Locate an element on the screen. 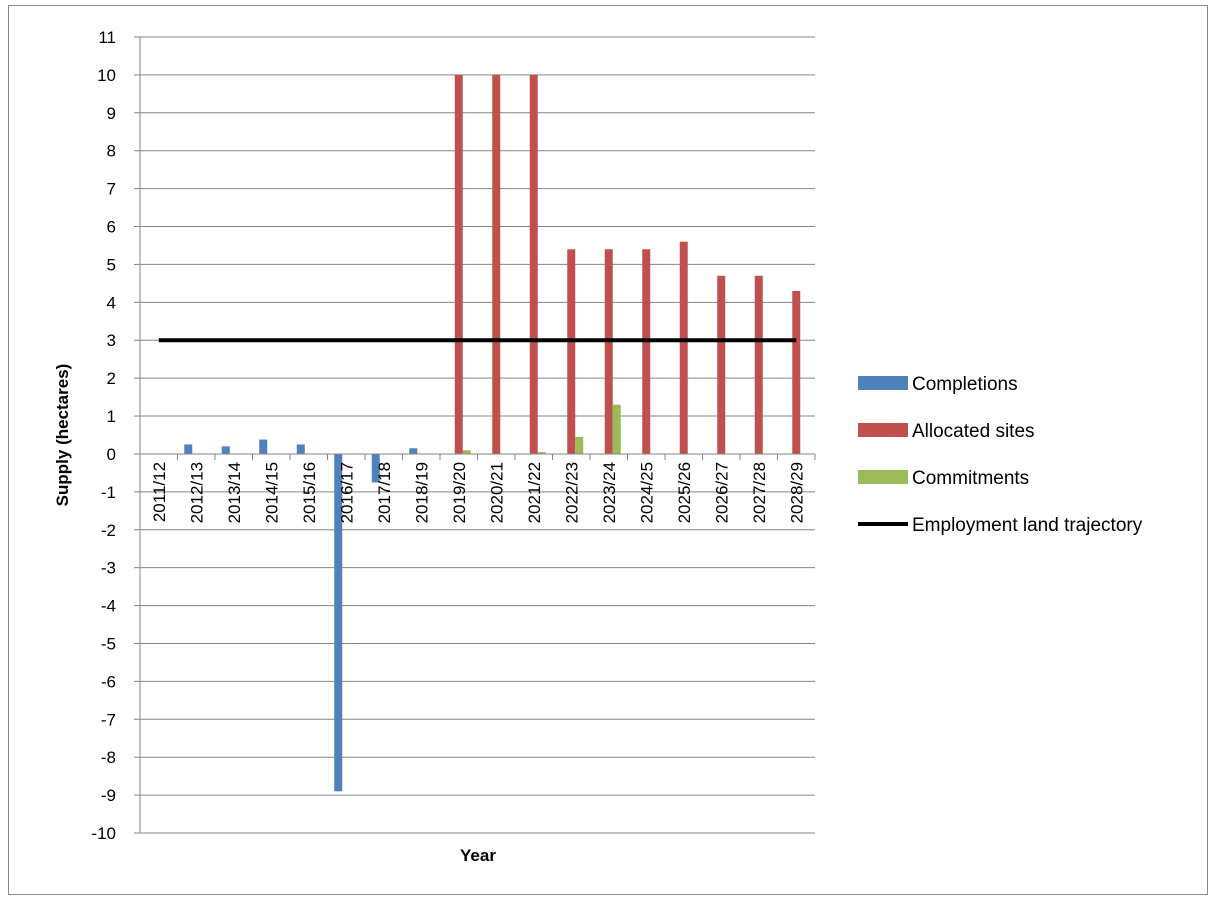 This screenshot has width=1216, height=900. x-tick-label: 2012/13 is located at coordinates (196, 492).